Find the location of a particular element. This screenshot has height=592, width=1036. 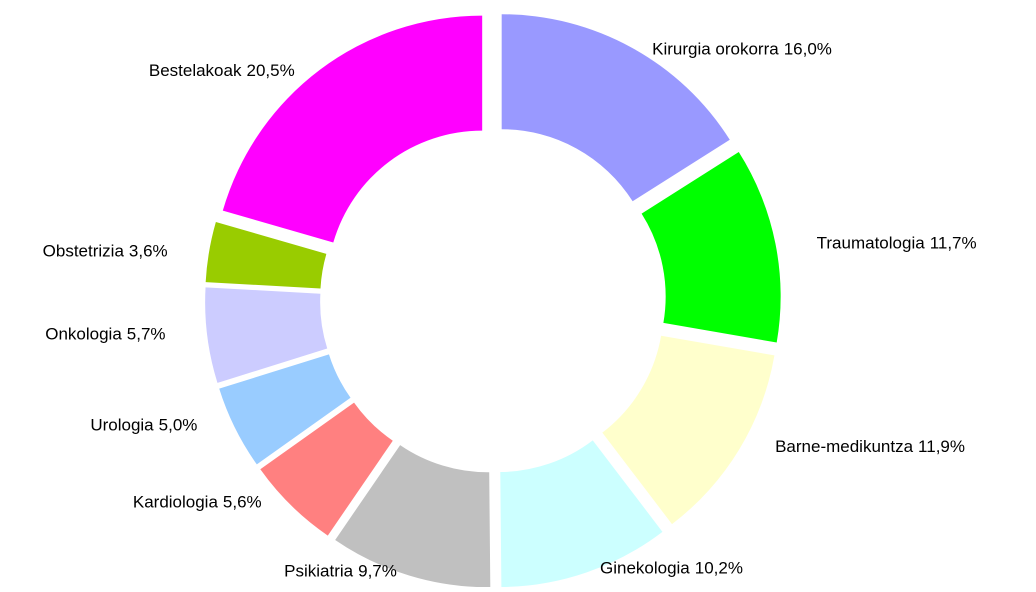

slice-name: Onkologia is located at coordinates (83, 334).